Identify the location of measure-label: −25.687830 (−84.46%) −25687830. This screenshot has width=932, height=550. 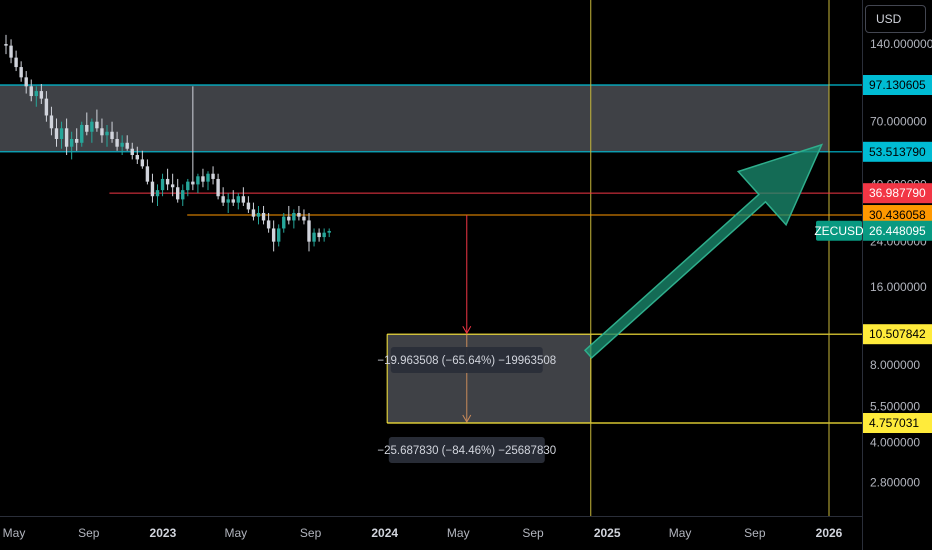
(466, 451).